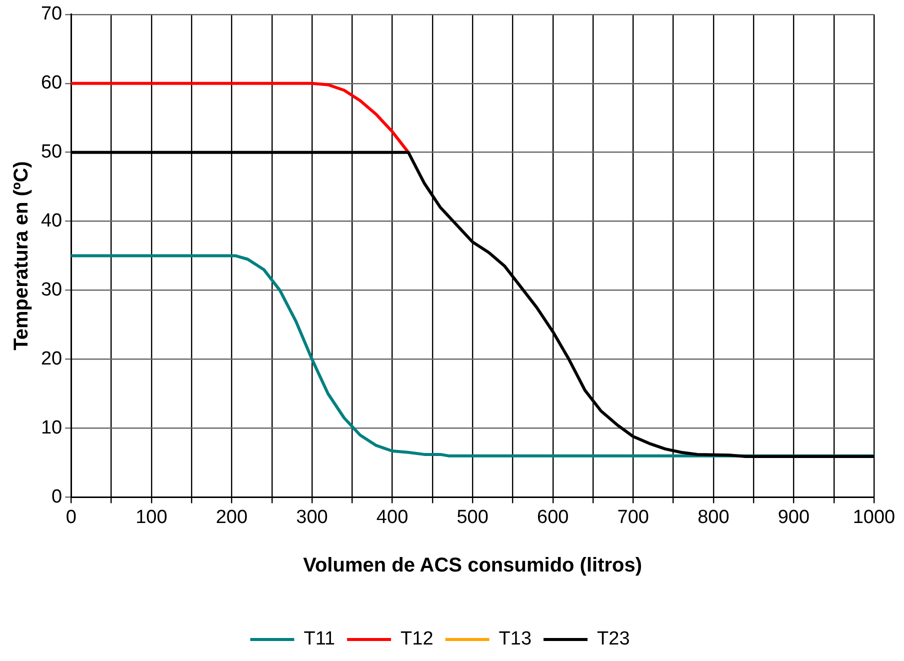 This screenshot has width=904, height=661. Describe the element at coordinates (51, 152) in the screenshot. I see `y-tick-label: 50` at that location.